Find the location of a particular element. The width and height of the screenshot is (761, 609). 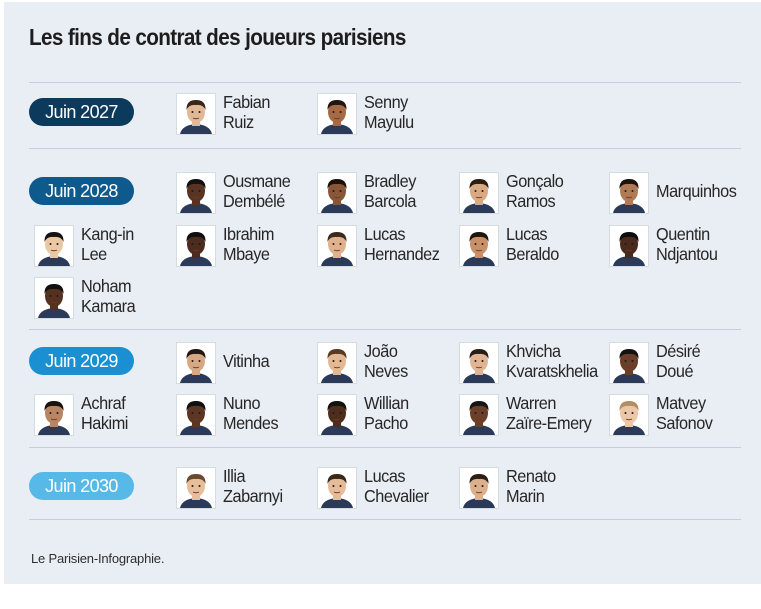

player-name: Vitinha is located at coordinates (246, 361).